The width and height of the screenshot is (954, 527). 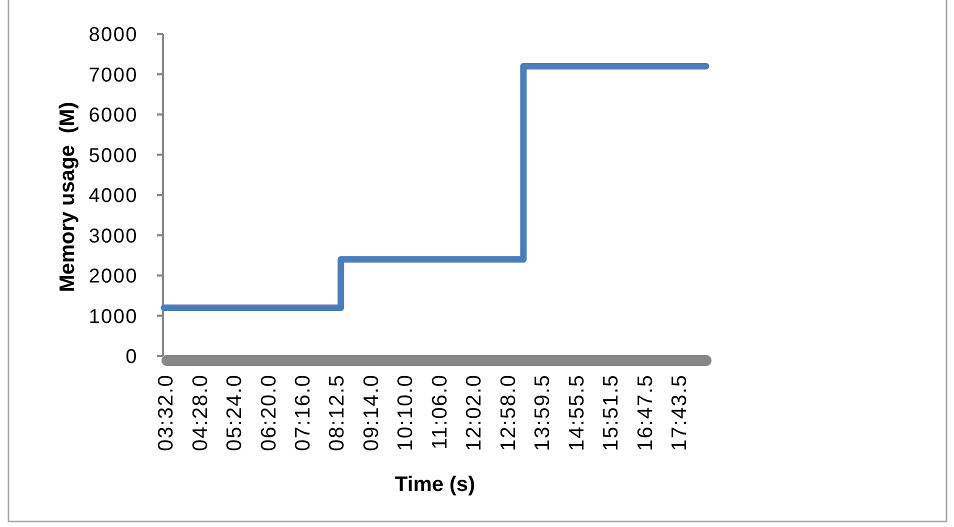 What do you see at coordinates (576, 413) in the screenshot?
I see `x-tick-label: 14:55.5` at bounding box center [576, 413].